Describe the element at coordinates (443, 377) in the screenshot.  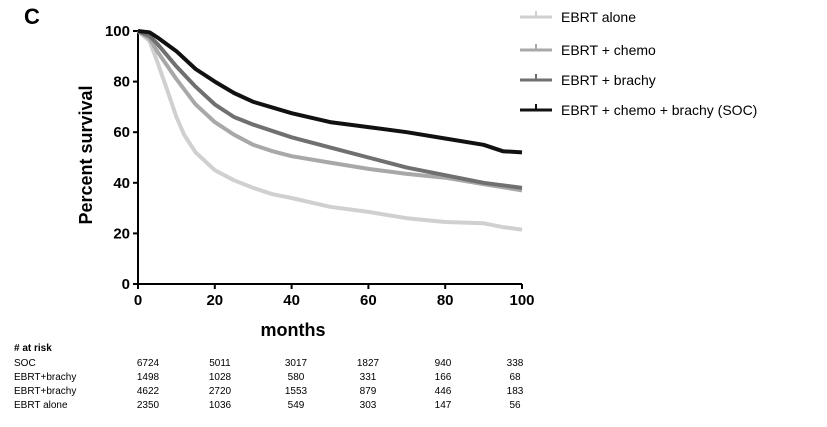
I see `risk-cell: 166` at that location.